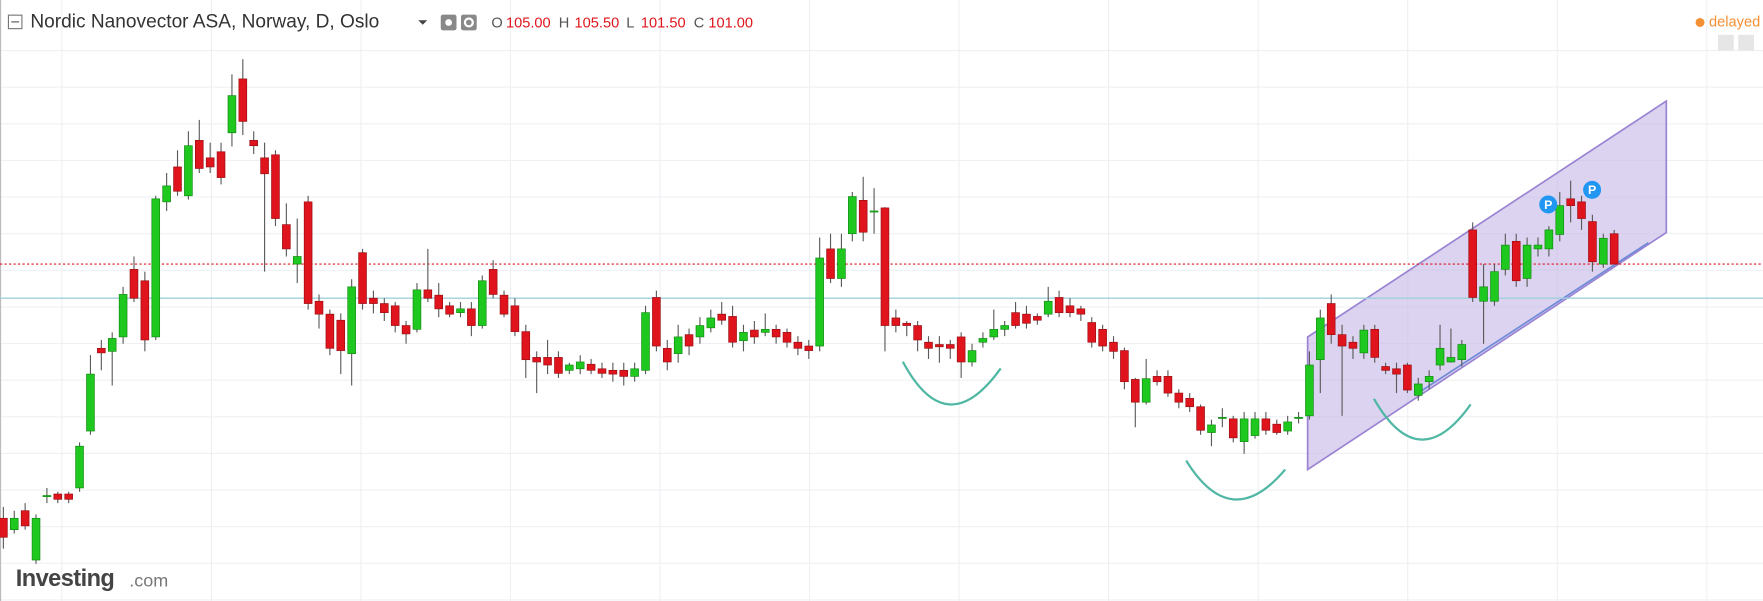 This screenshot has height=601, width=1763. I want to click on marker-label: P, so click(1592, 190).